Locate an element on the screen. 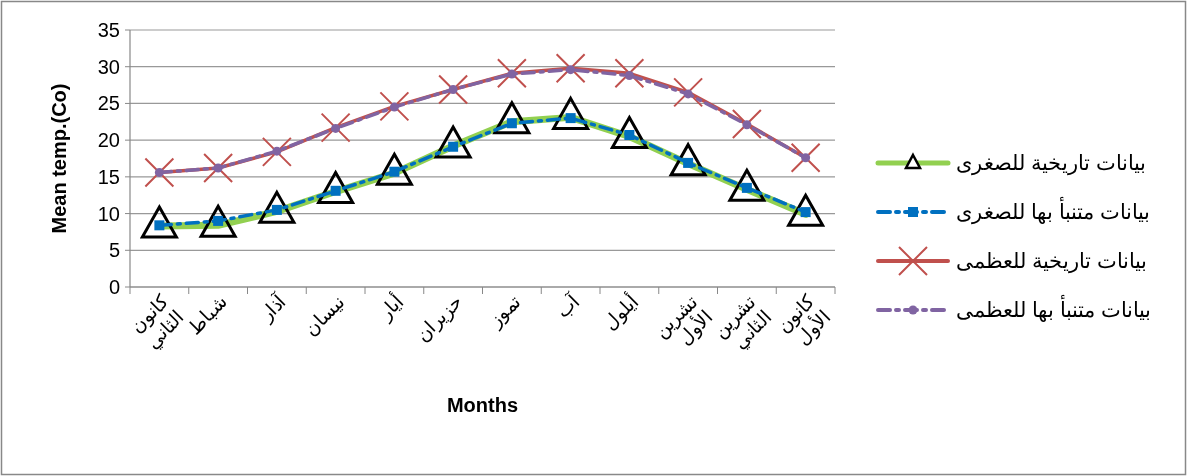 The width and height of the screenshot is (1187, 476). category-label: تشرين الأول is located at coordinates (683, 320).